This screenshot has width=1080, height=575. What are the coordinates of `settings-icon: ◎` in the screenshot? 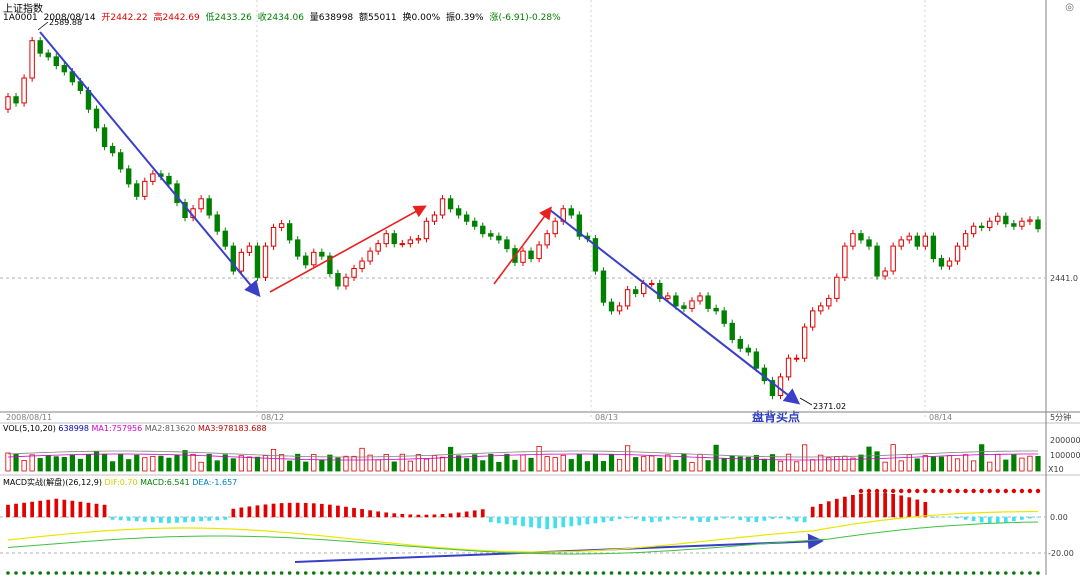 It's located at (1069, 7).